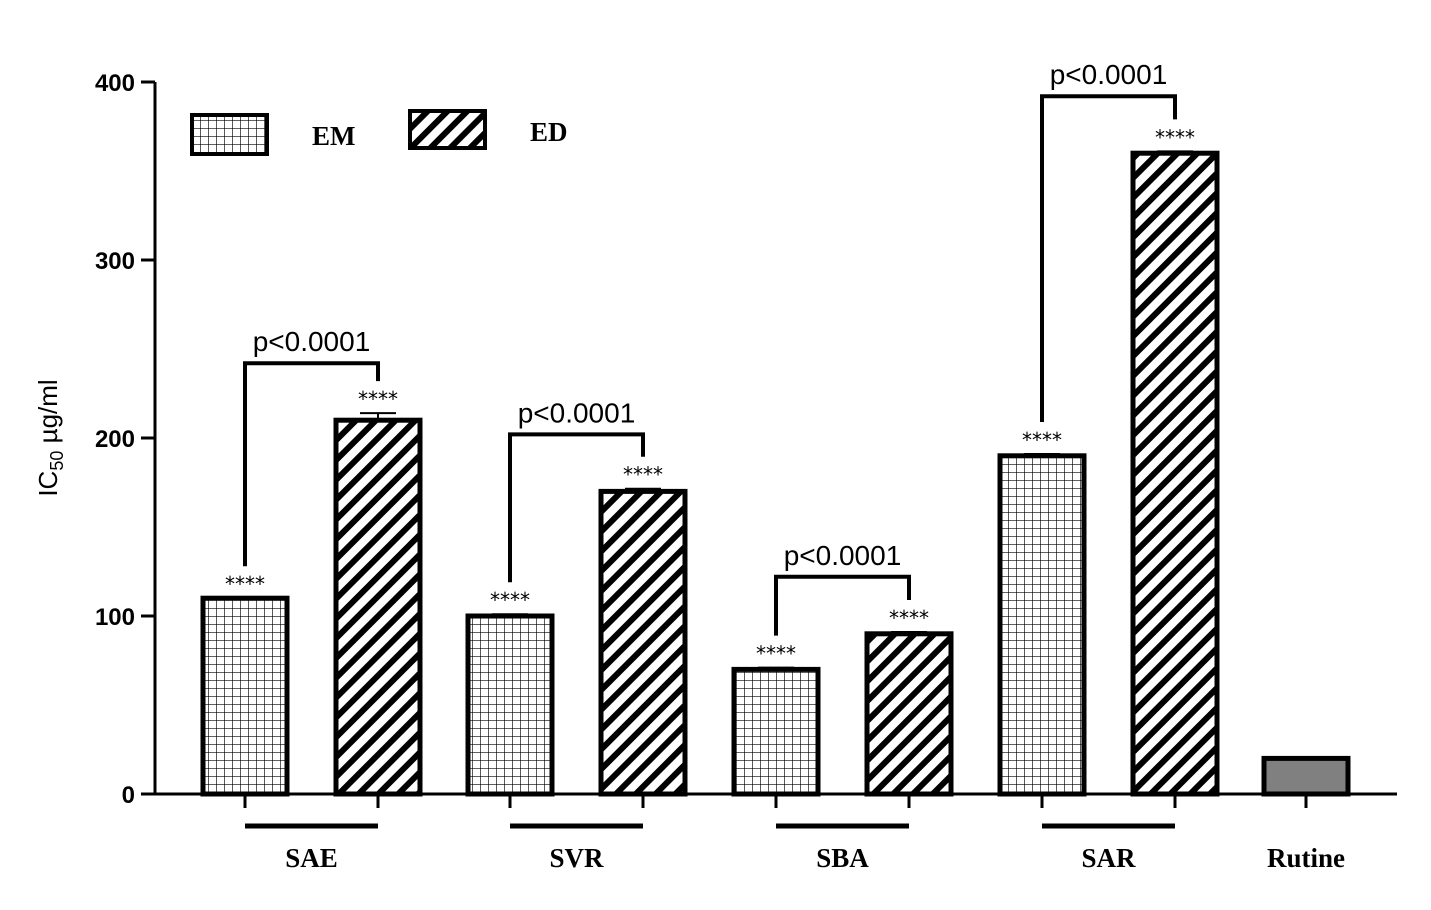 This screenshot has width=1431, height=910. I want to click on bar-sar-ed, so click(1175, 473).